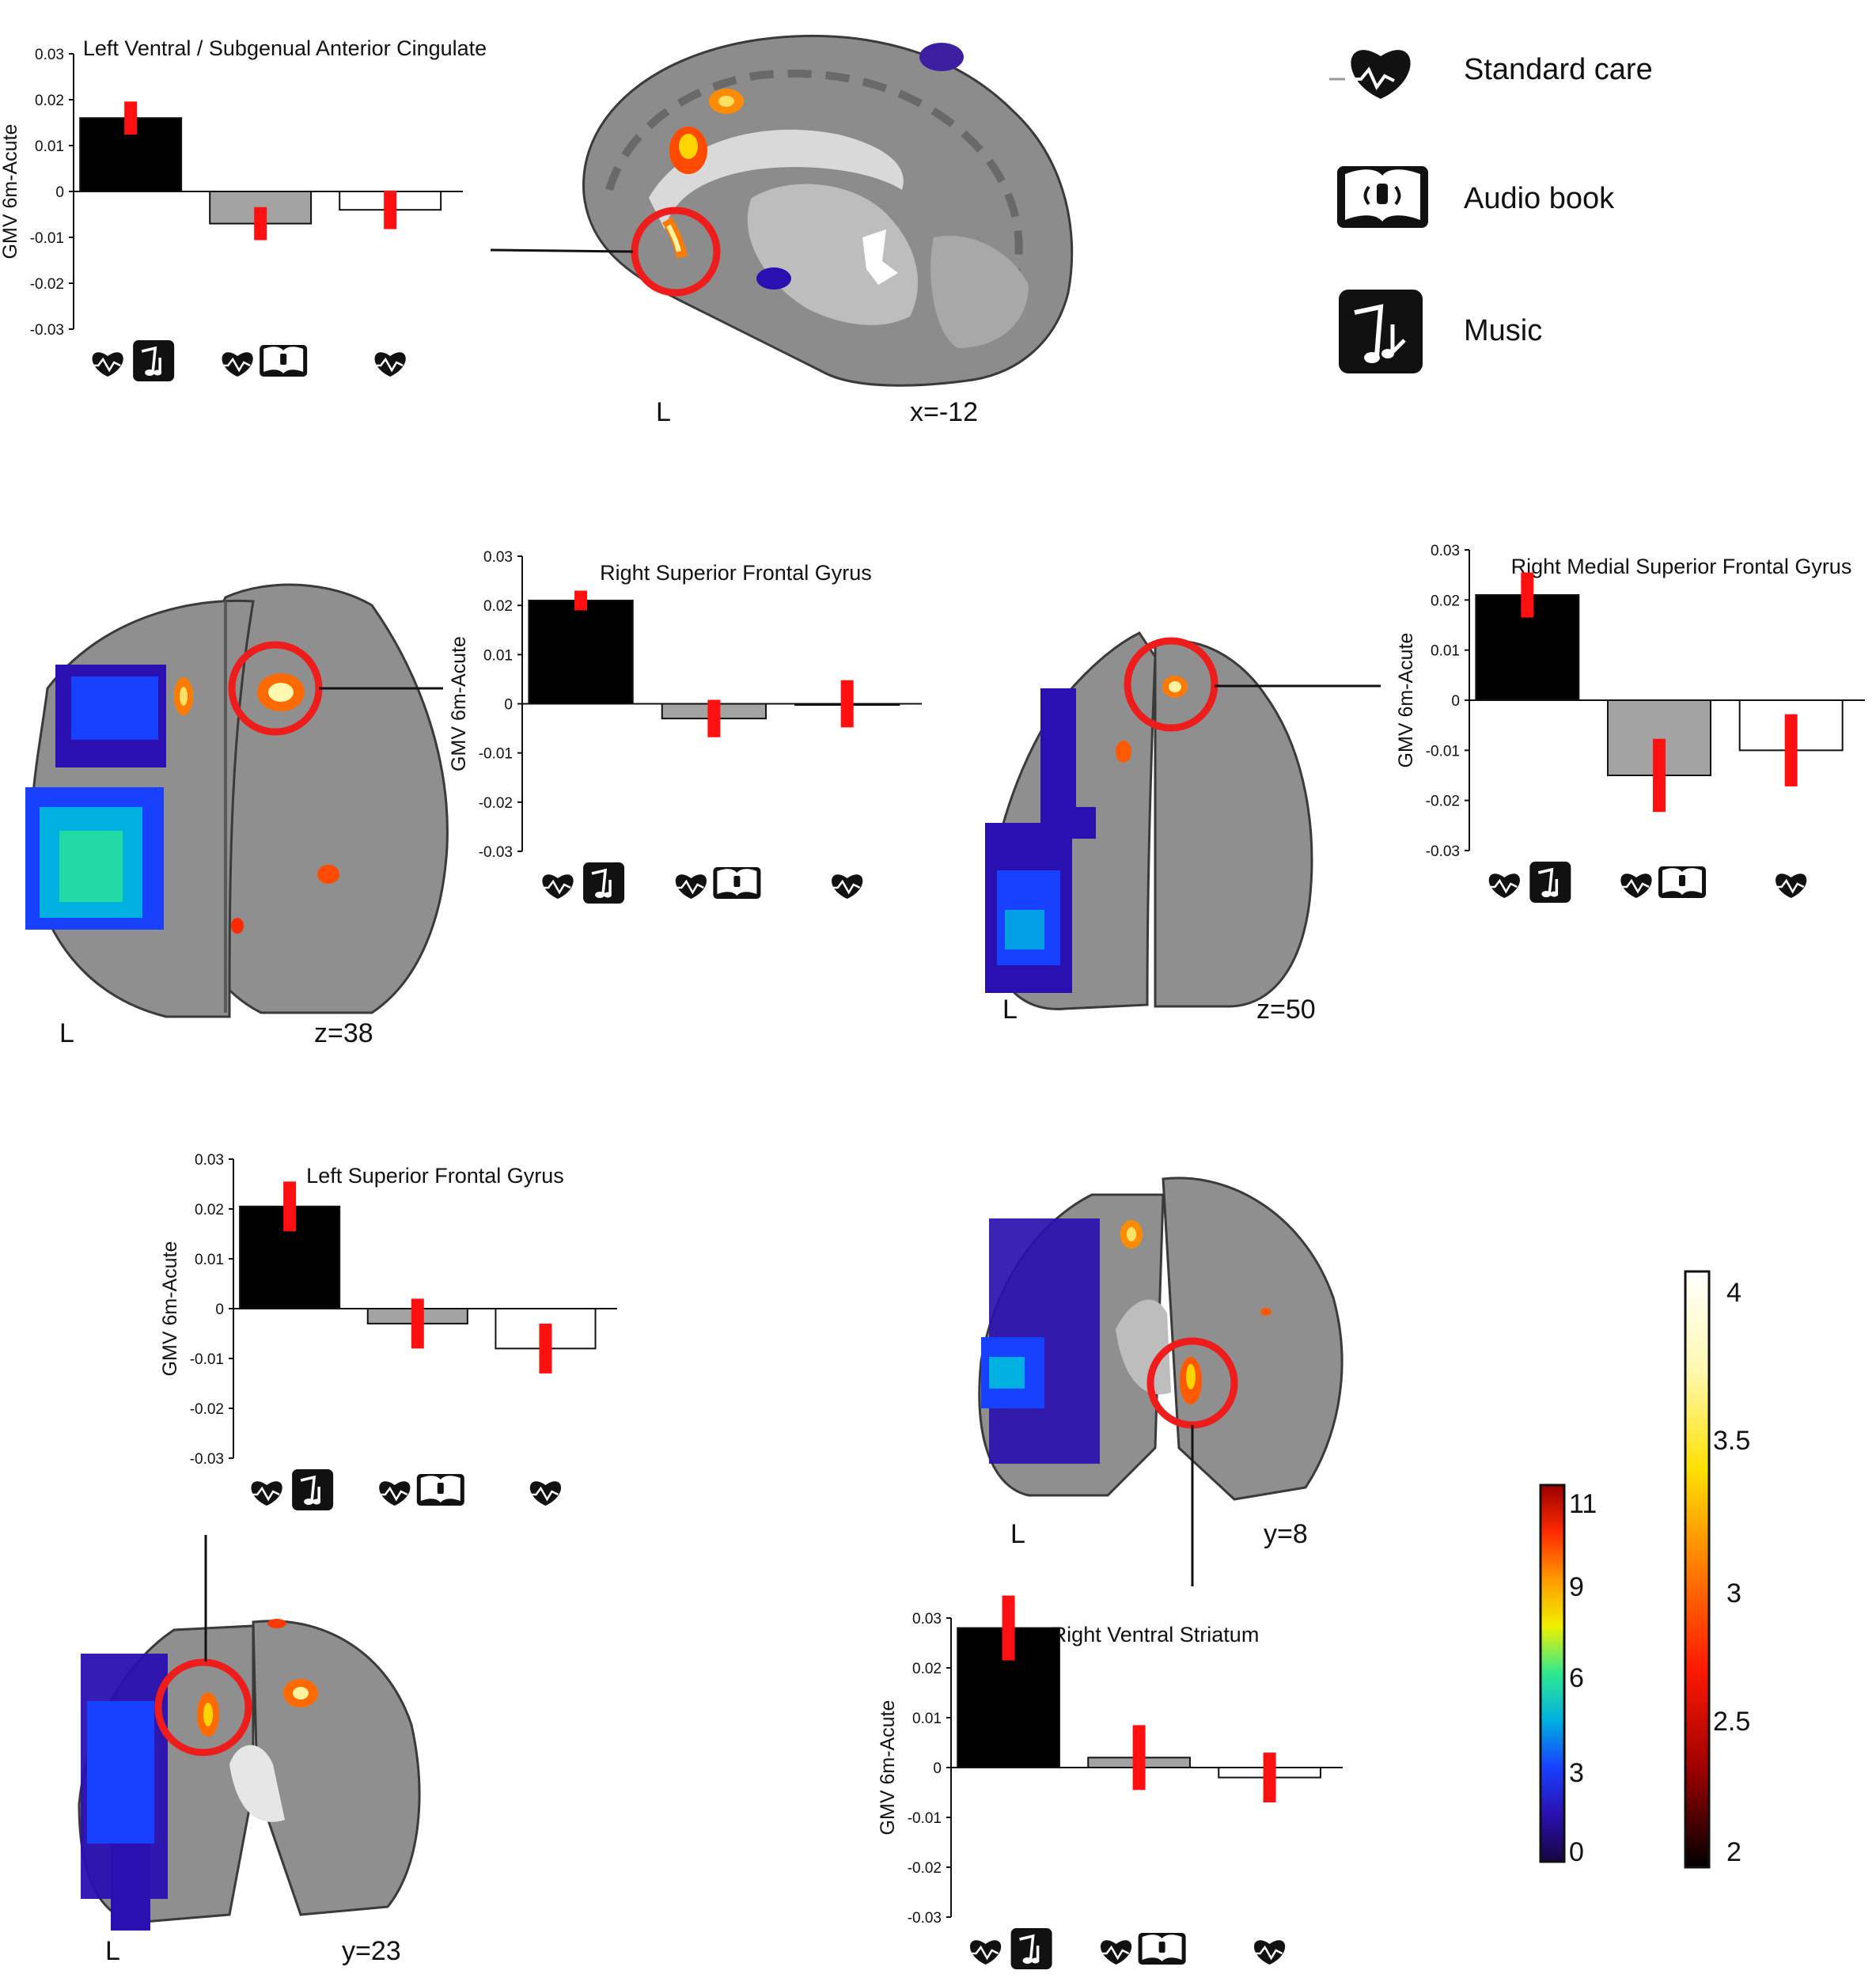  I want to click on brain-slice-coronal-y8, so click(1161, 1381).